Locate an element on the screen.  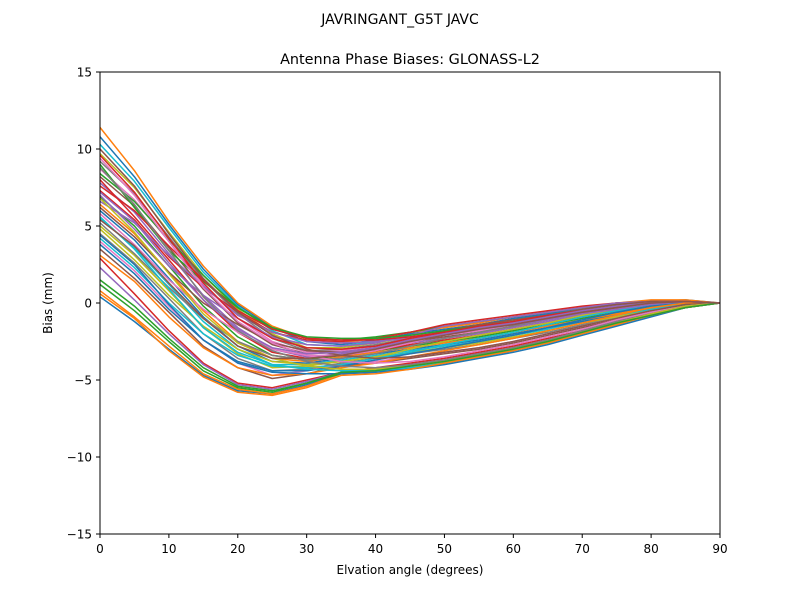
x-tick-label: 70 is located at coordinates (582, 549).